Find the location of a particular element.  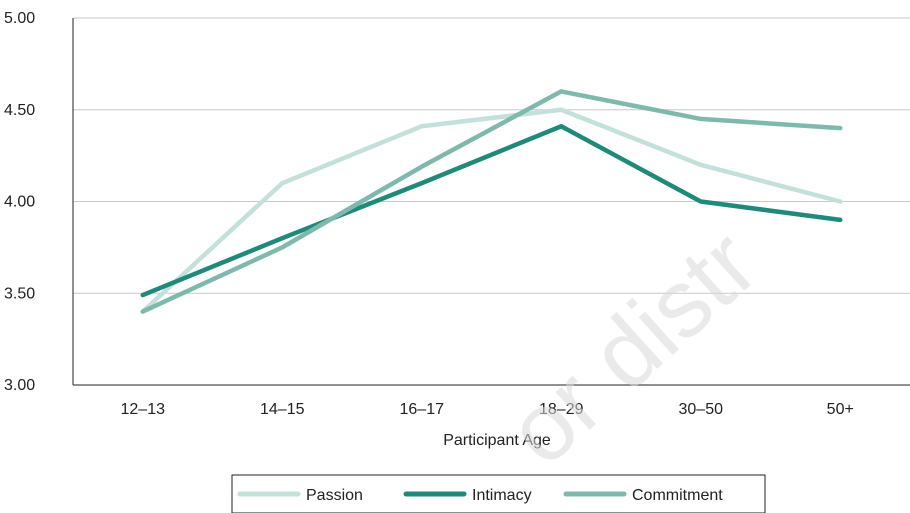

x-tick-label: 16–17 is located at coordinates (422, 409).